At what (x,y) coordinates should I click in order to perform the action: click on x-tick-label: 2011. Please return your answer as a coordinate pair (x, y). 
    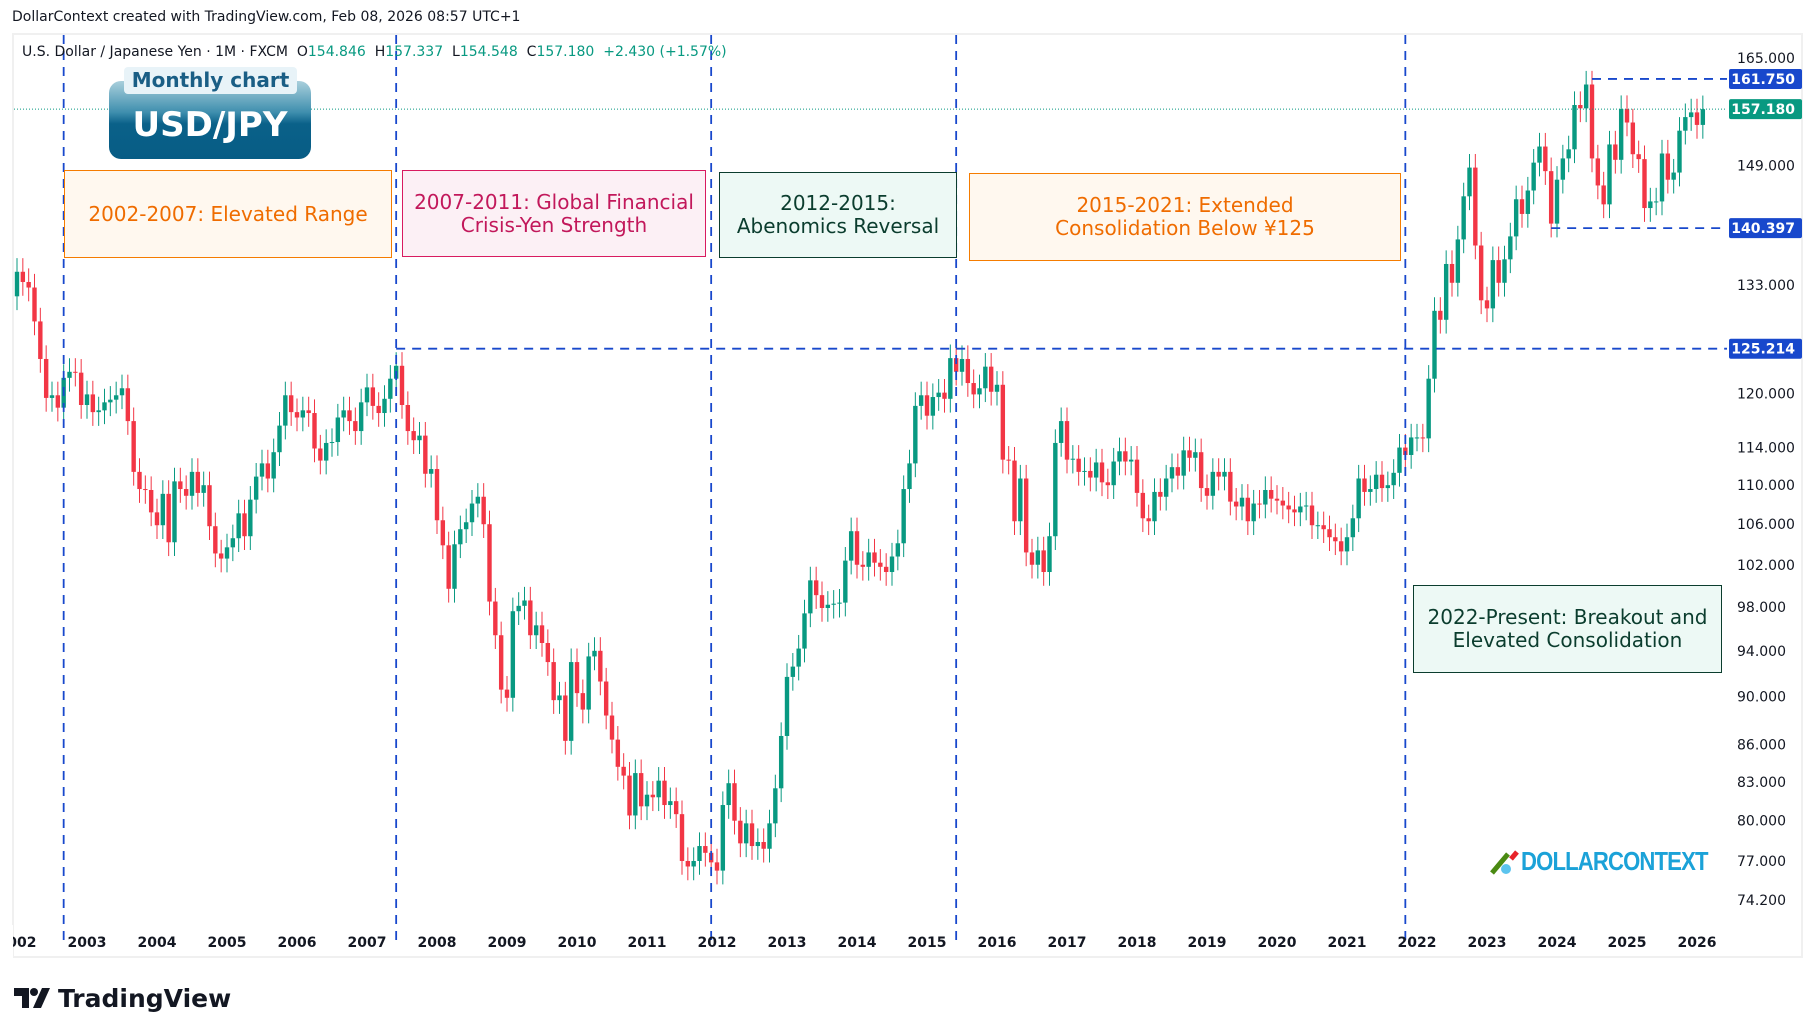
    Looking at the image, I should click on (647, 943).